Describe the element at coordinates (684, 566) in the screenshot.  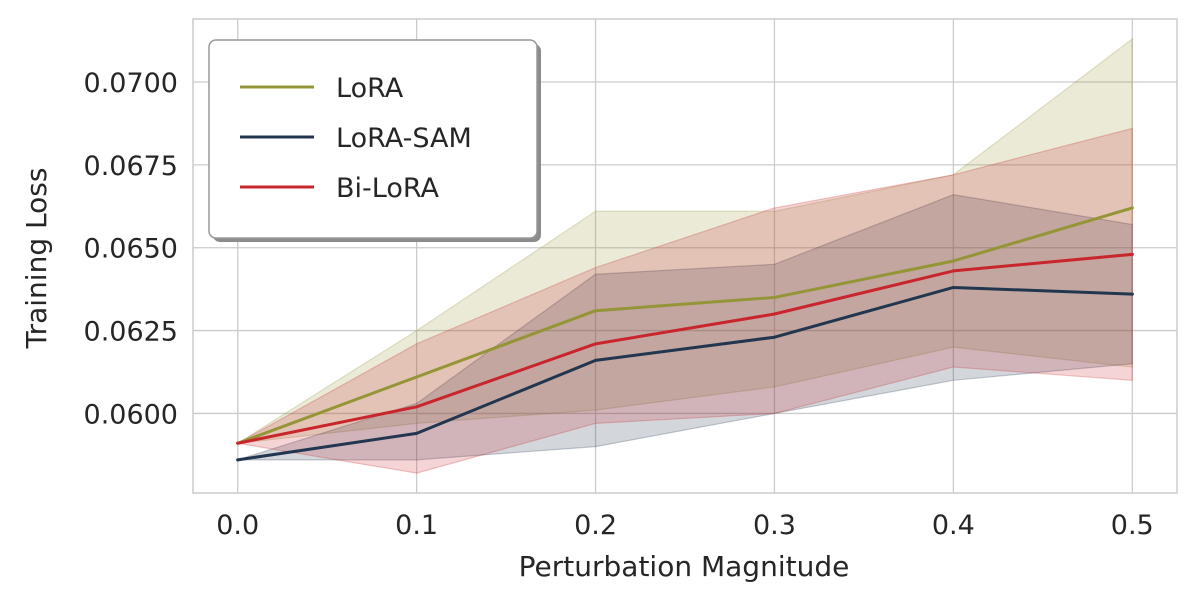
I see `x-axis-label: Perturbation Magnitude` at that location.